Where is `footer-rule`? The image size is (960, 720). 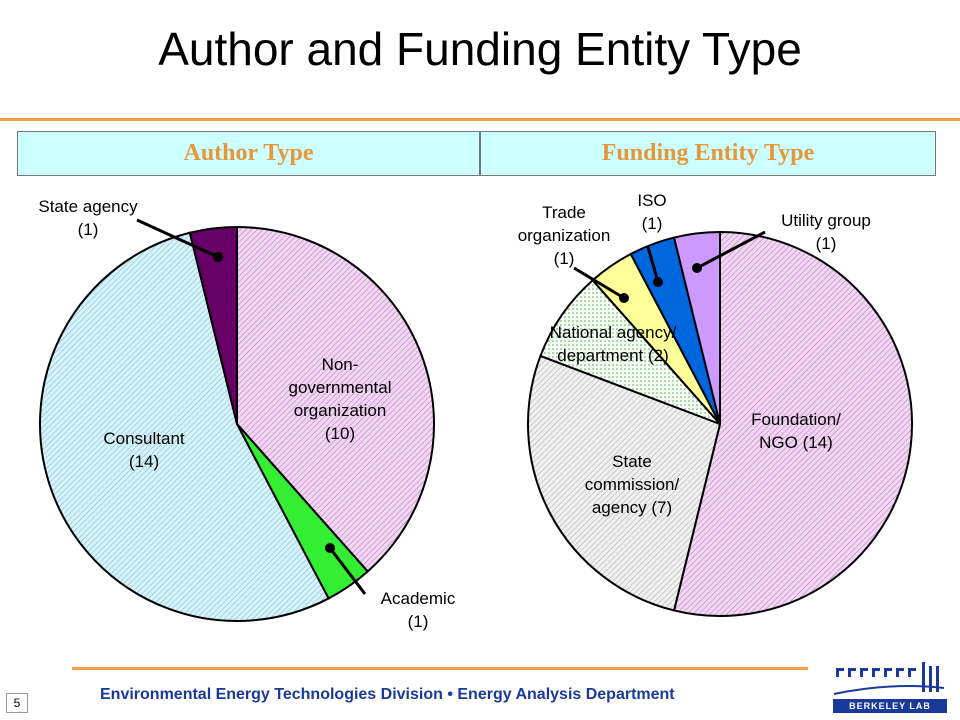
footer-rule is located at coordinates (440, 668).